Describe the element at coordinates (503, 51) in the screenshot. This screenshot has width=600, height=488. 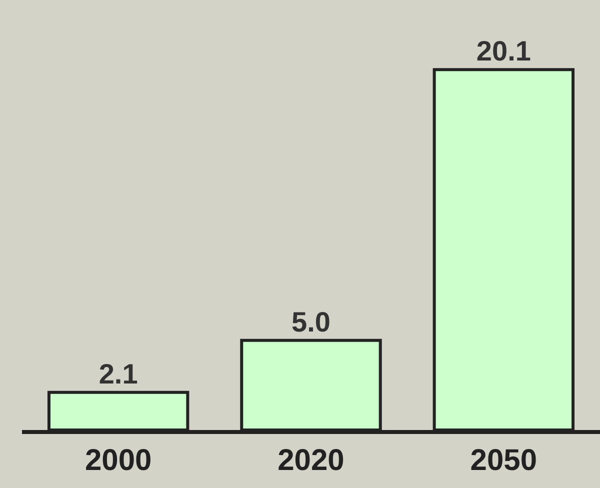
I see `data-label: 20.1` at that location.